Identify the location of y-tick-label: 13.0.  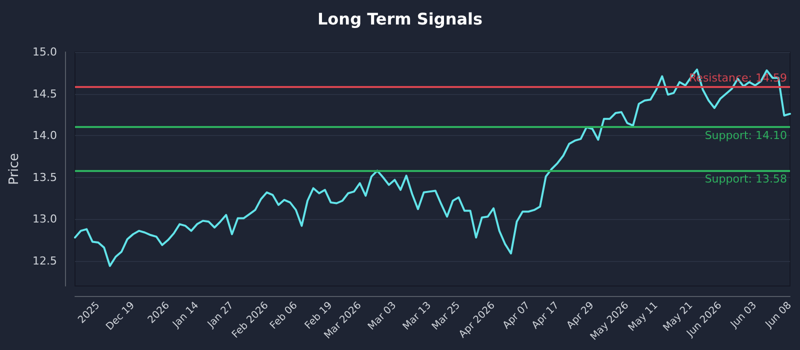
(44, 219).